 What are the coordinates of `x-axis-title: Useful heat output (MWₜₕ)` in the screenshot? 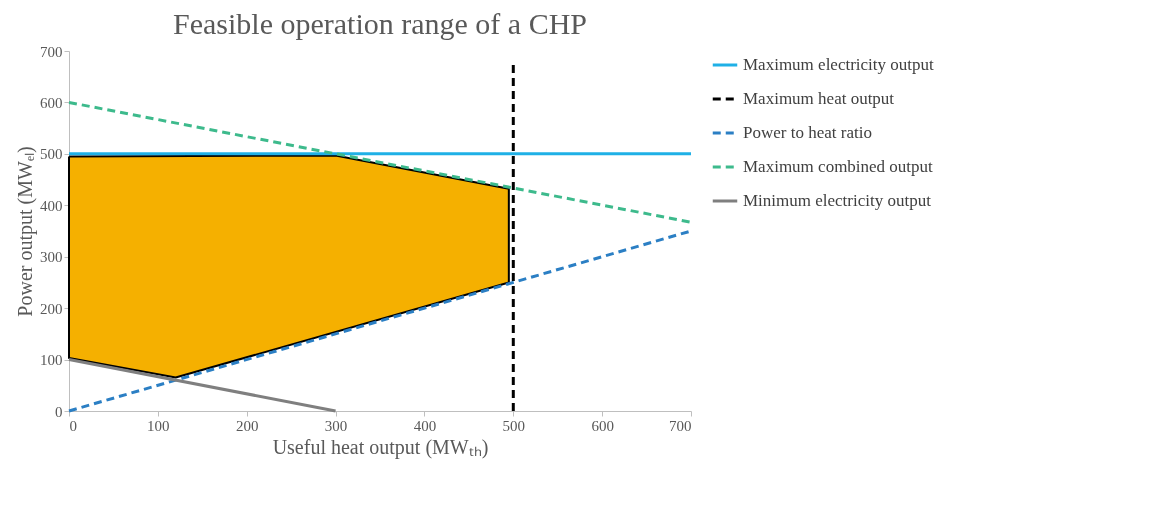 It's located at (380, 447).